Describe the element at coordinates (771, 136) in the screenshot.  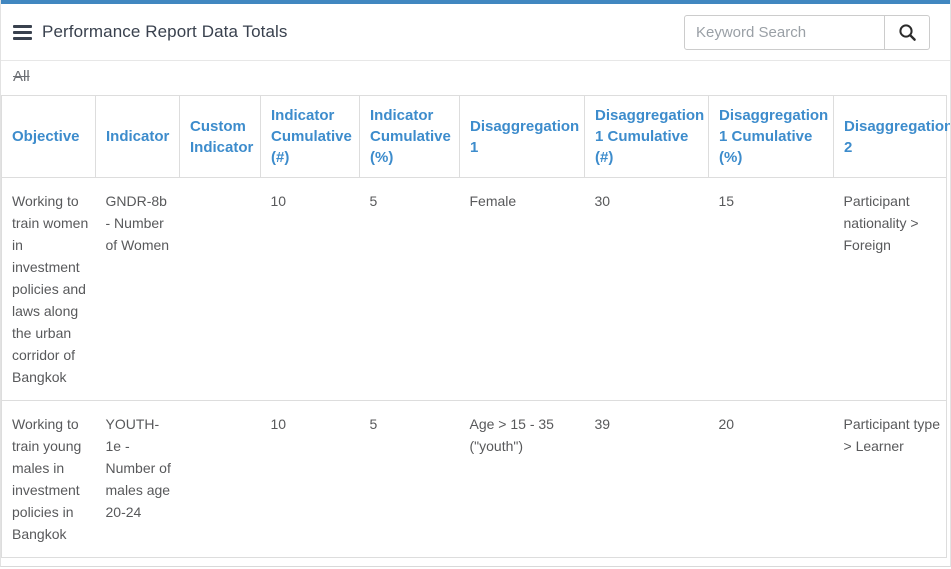
I see `column-header-disaggregation-1-cumulative-percent: Disaggregation 1 Cumulative (%)` at that location.